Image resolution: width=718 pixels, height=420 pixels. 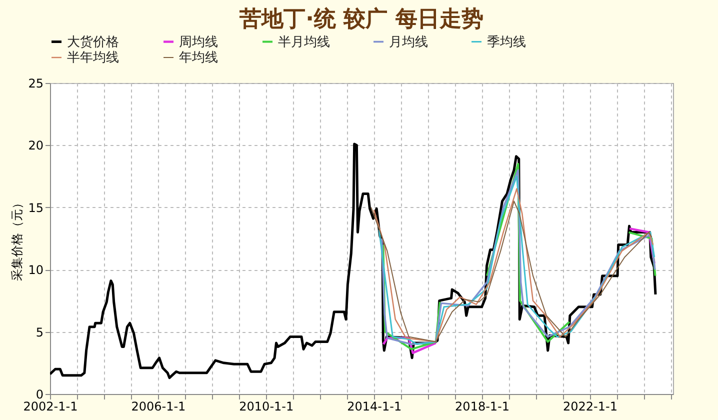 I want to click on x-tick-label: 2010-1-1, so click(x=266, y=407).